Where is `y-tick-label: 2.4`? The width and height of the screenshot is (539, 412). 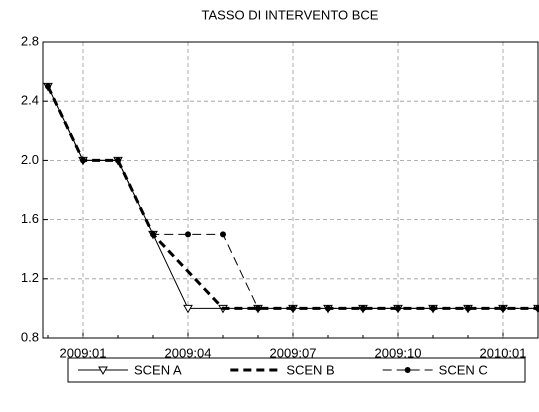
y-tick-label: 2.4 is located at coordinates (30, 100).